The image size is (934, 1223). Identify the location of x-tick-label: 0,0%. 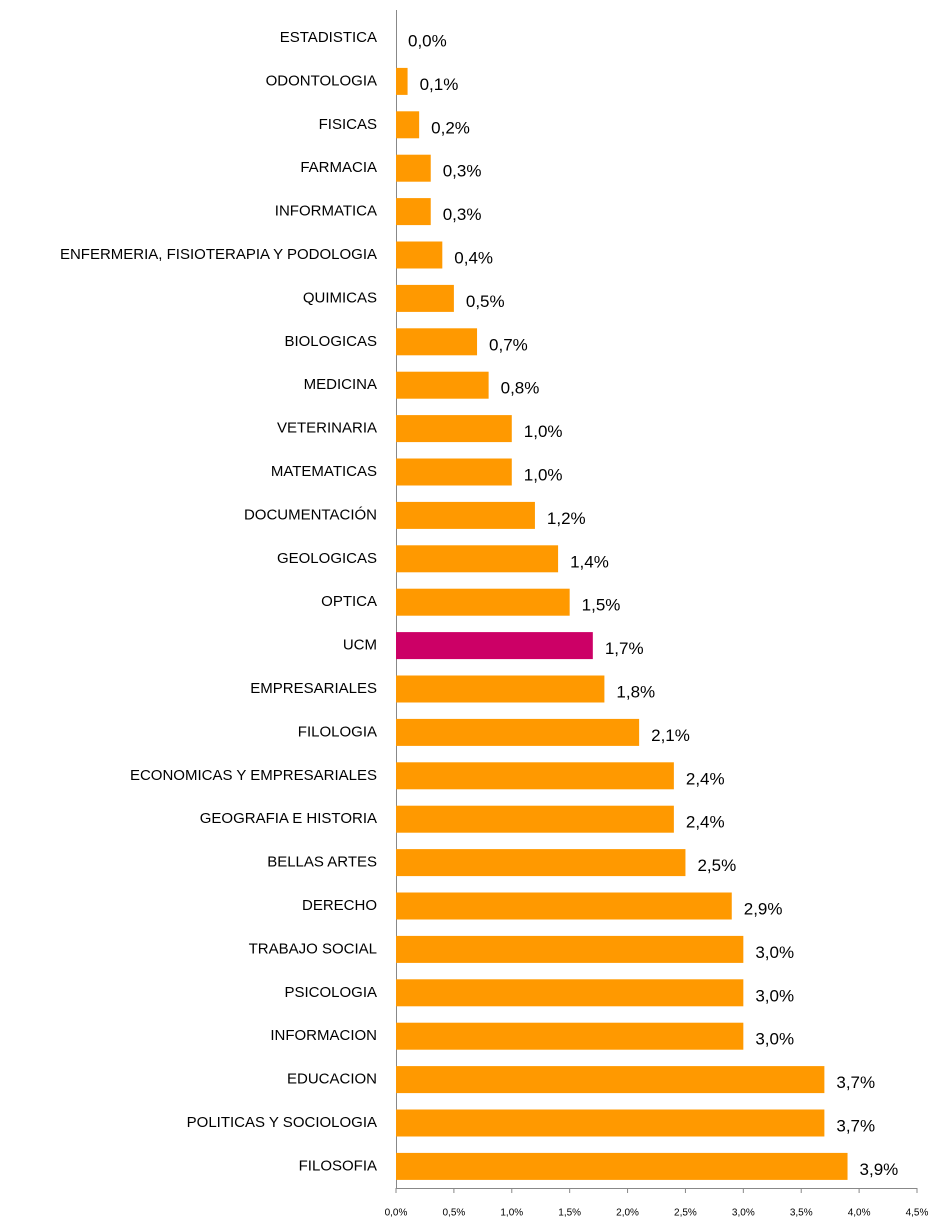
(396, 1213).